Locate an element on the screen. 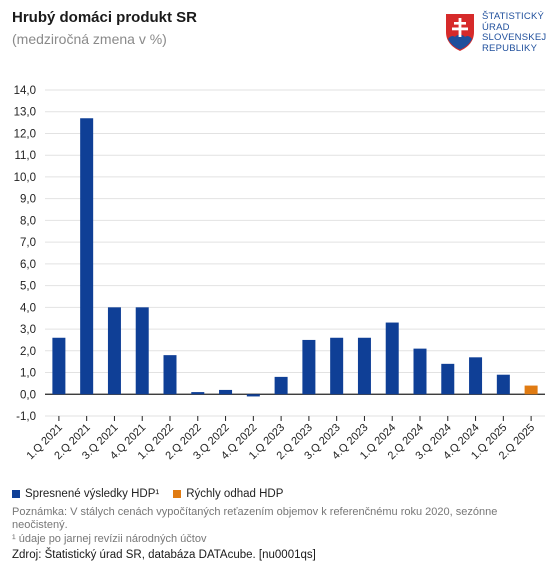 This screenshot has width=557, height=573. y-tick-label: 13,0 is located at coordinates (25, 113).